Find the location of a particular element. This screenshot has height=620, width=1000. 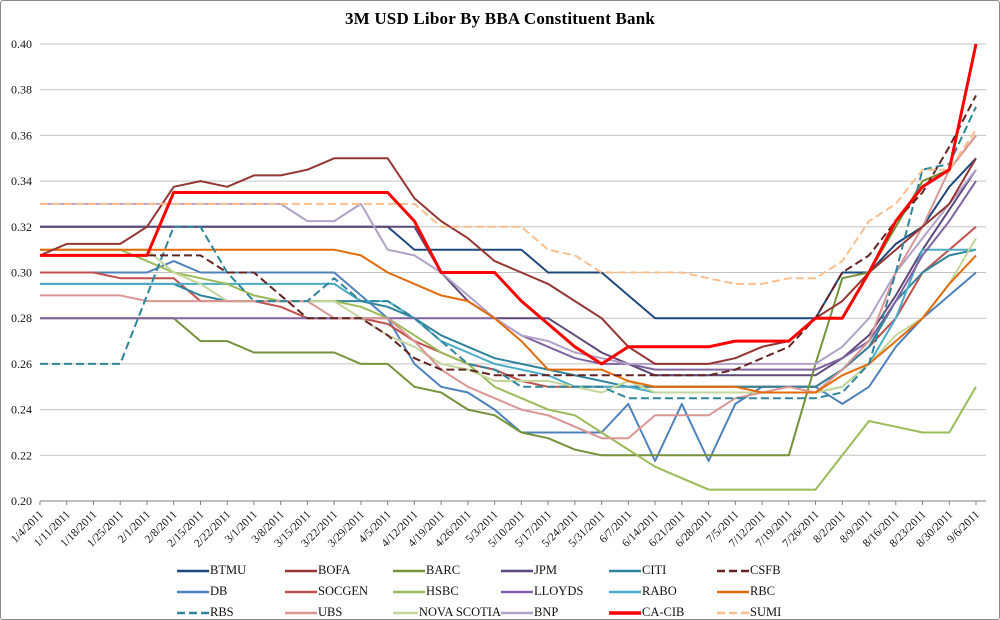

legend-label: CSFB is located at coordinates (765, 570).